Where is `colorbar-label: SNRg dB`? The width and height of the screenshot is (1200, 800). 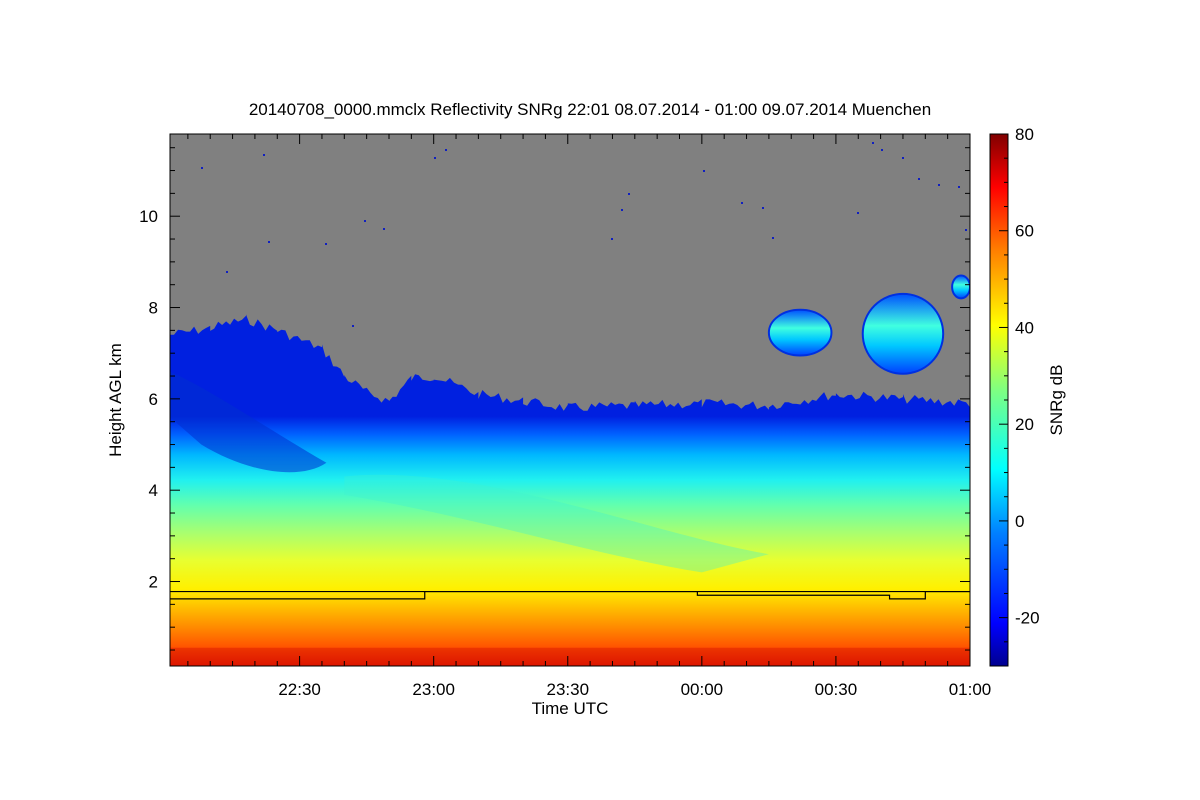
colorbar-label: SNRg dB is located at coordinates (1056, 400).